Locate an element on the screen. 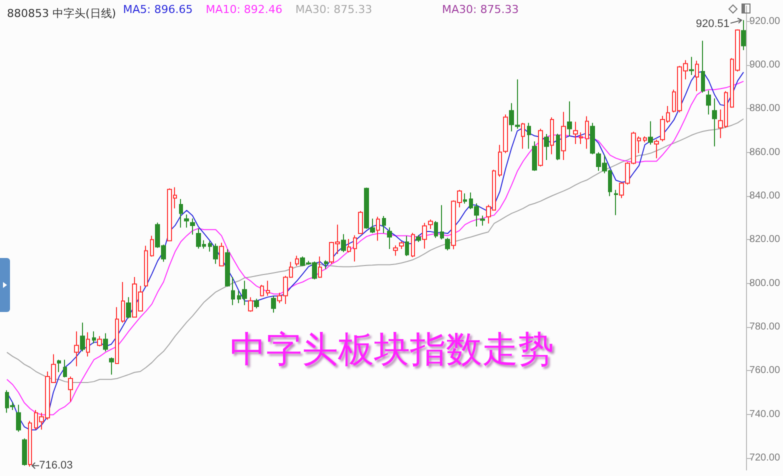 This screenshot has height=476, width=783. y-tick-label: 780.00 is located at coordinates (764, 326).